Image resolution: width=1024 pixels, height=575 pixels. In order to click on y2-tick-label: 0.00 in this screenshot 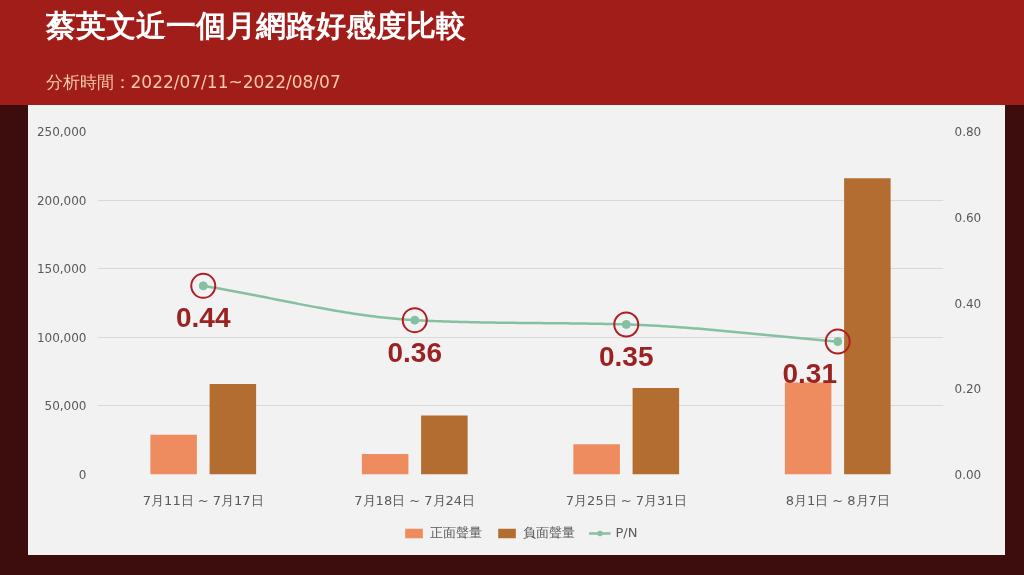, I will do `click(968, 475)`.